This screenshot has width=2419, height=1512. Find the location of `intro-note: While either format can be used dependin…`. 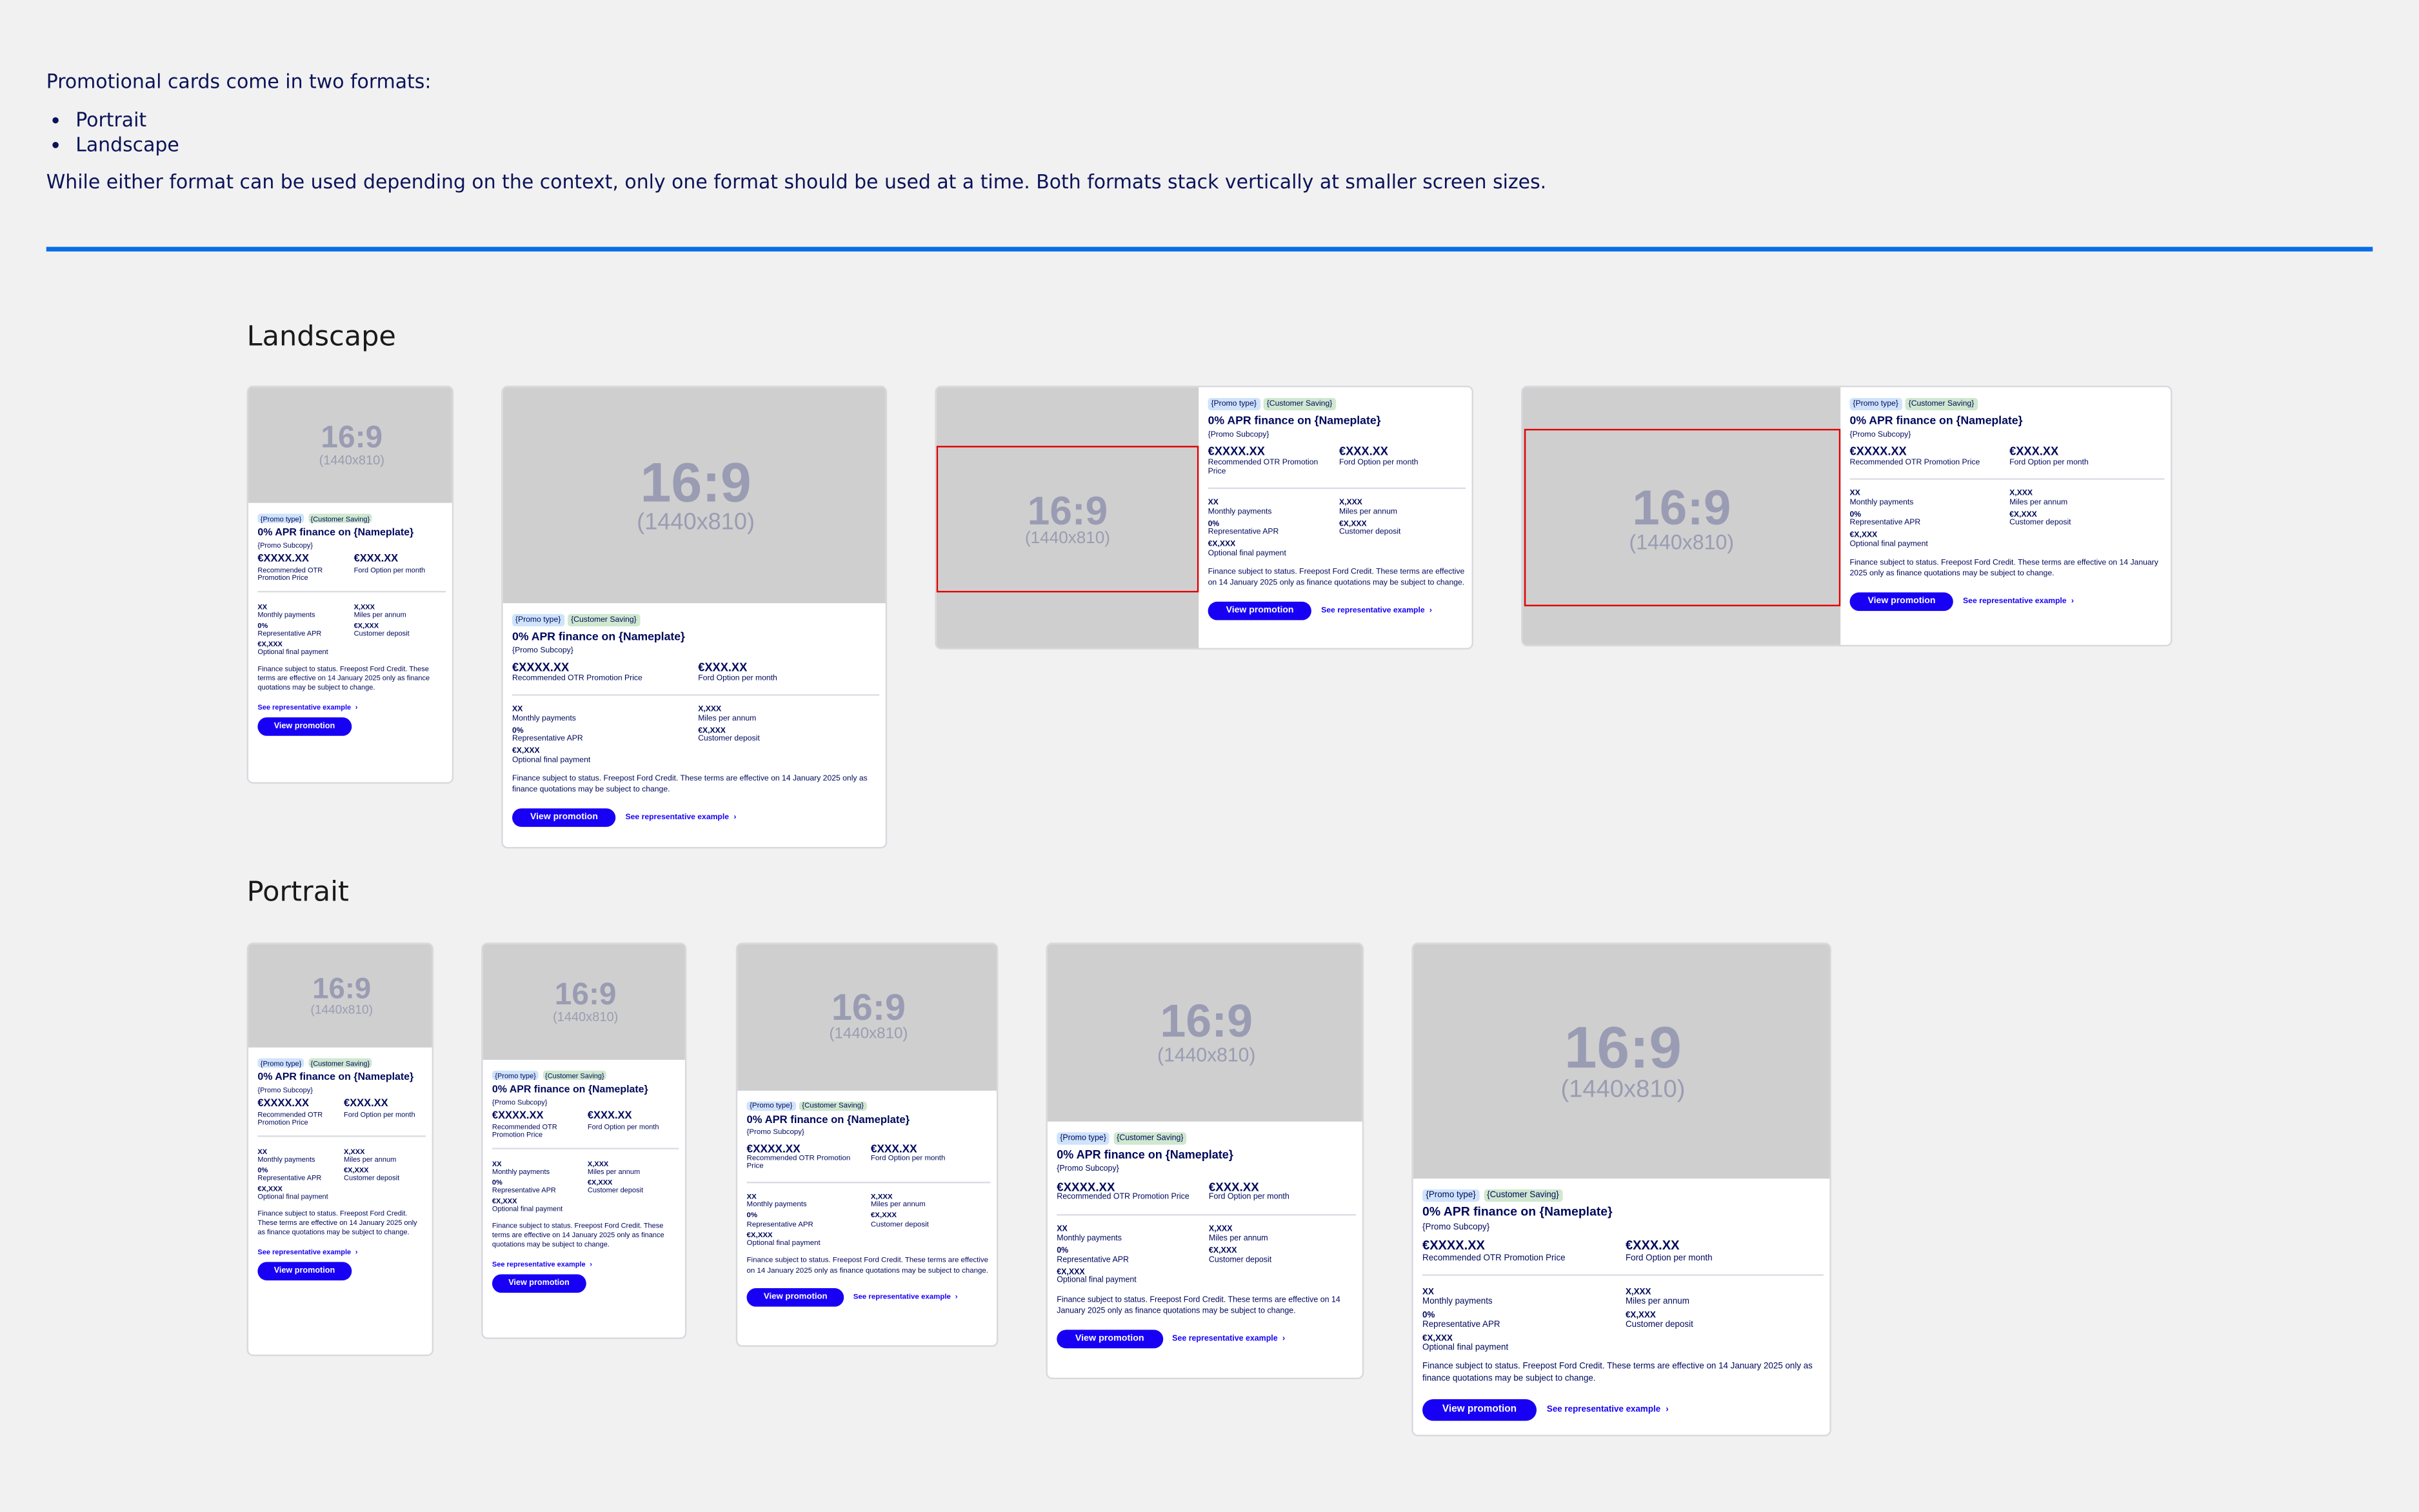

intro-note: While either format can be used dependin… is located at coordinates (796, 181).